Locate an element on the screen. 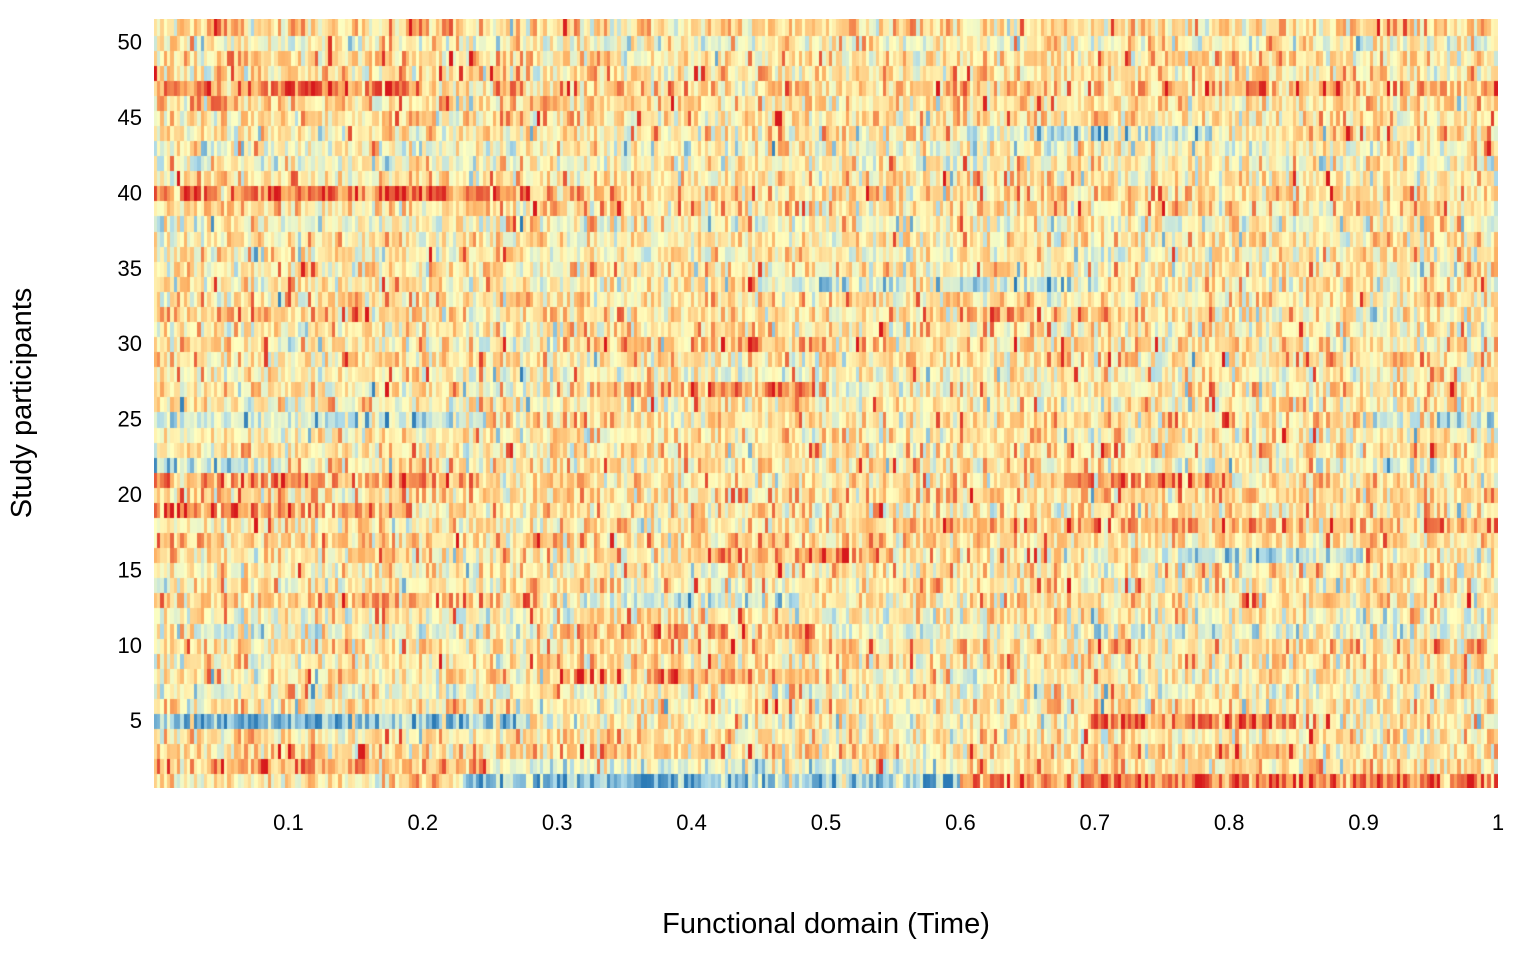 The height and width of the screenshot is (960, 1536). x-tick-label: 0.9 is located at coordinates (1363, 822).